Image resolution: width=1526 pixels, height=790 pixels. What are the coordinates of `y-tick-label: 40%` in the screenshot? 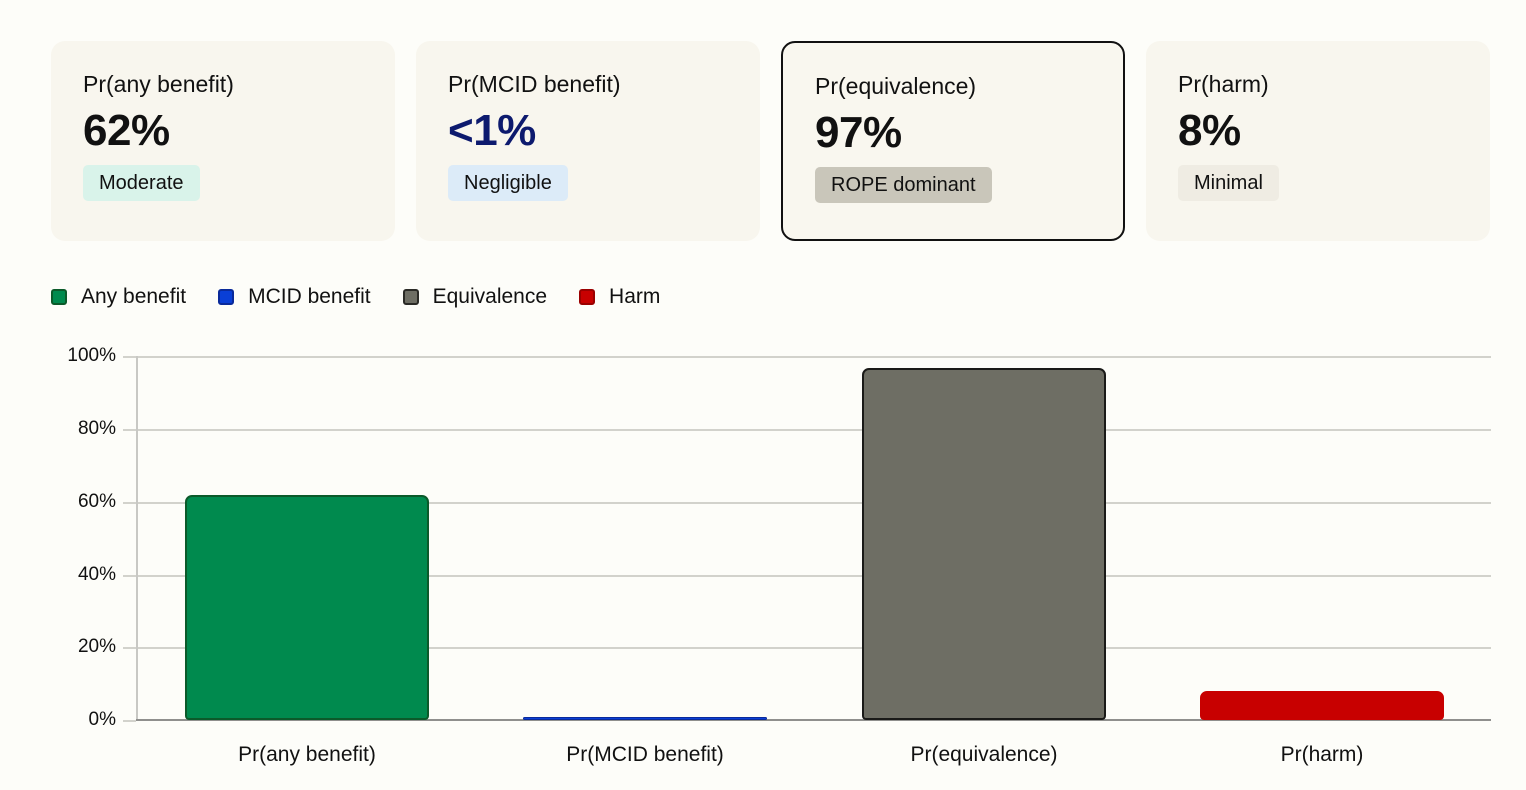 It's located at (96, 574).